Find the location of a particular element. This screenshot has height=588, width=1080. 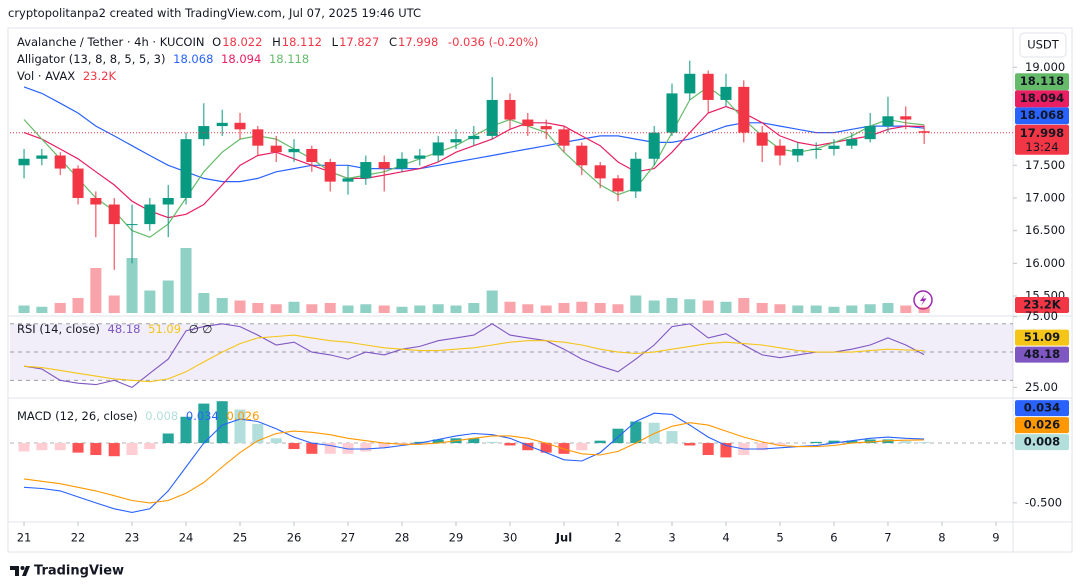

alligator-line is located at coordinates (474, 134).